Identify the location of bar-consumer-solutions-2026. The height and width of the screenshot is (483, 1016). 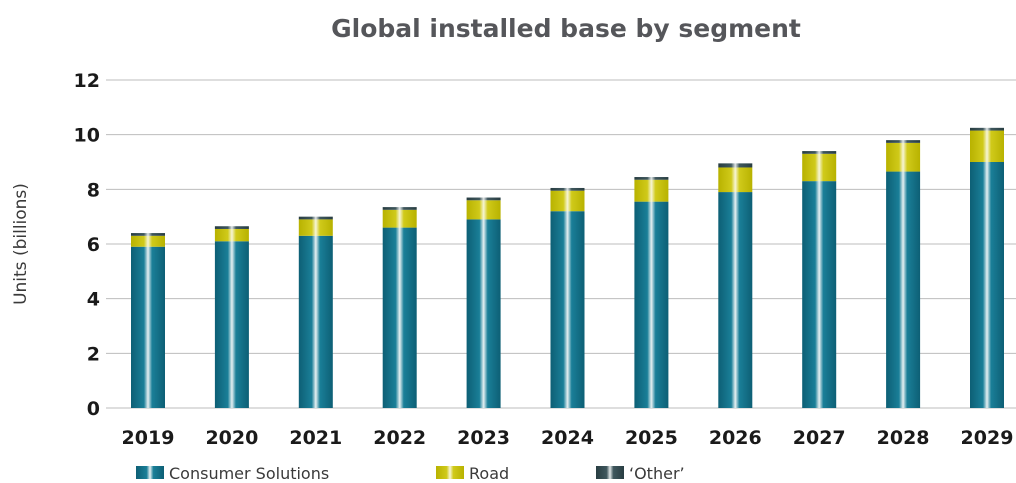
(735, 300).